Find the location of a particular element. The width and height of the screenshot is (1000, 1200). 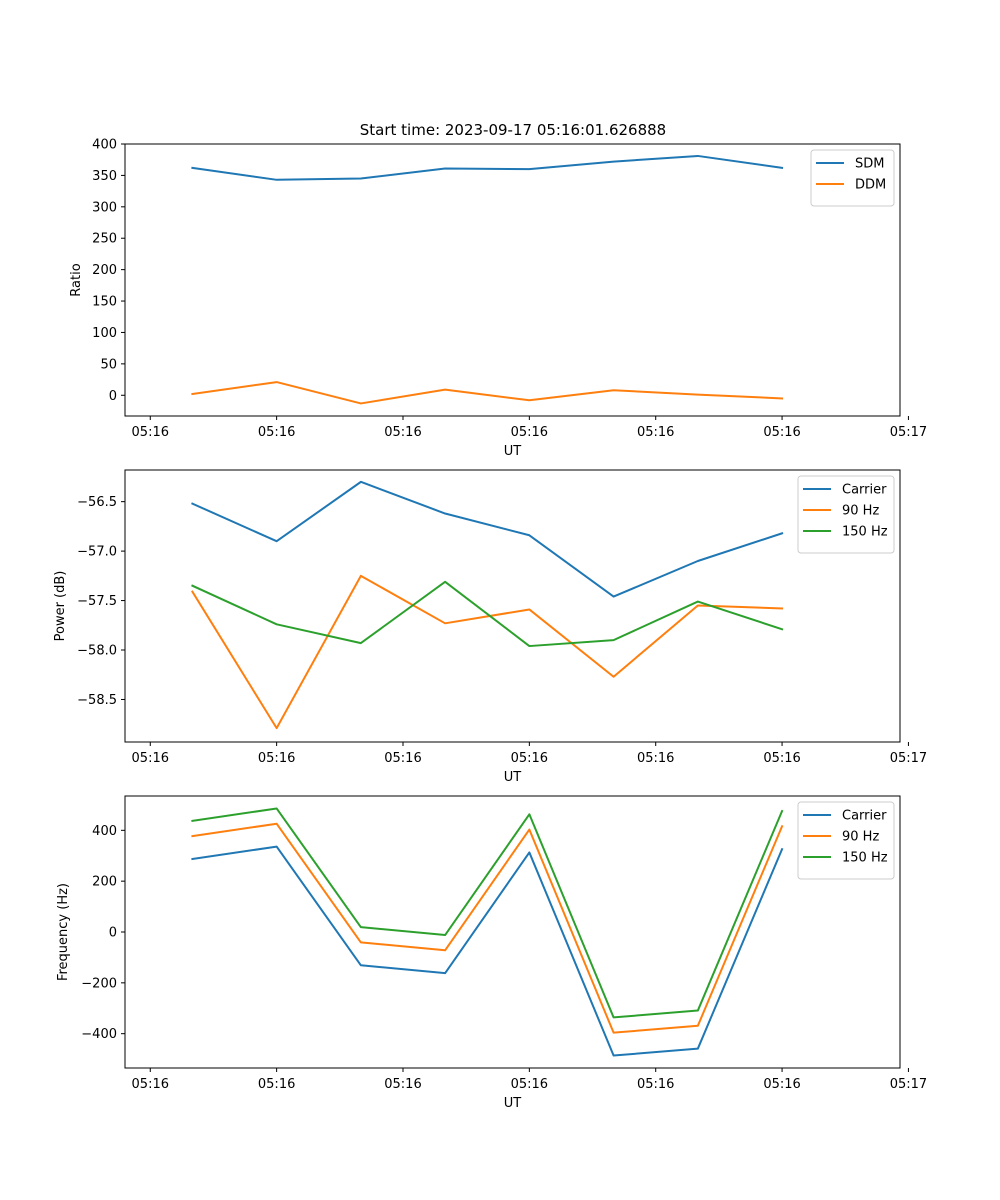

y-tick-label: −57.5 is located at coordinates (97, 601).